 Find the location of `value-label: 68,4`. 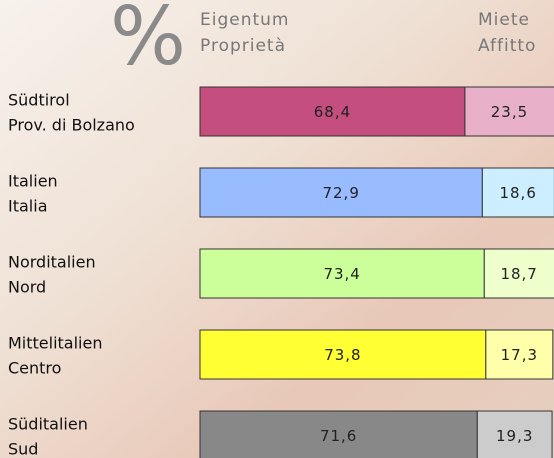

value-label: 68,4 is located at coordinates (332, 112).